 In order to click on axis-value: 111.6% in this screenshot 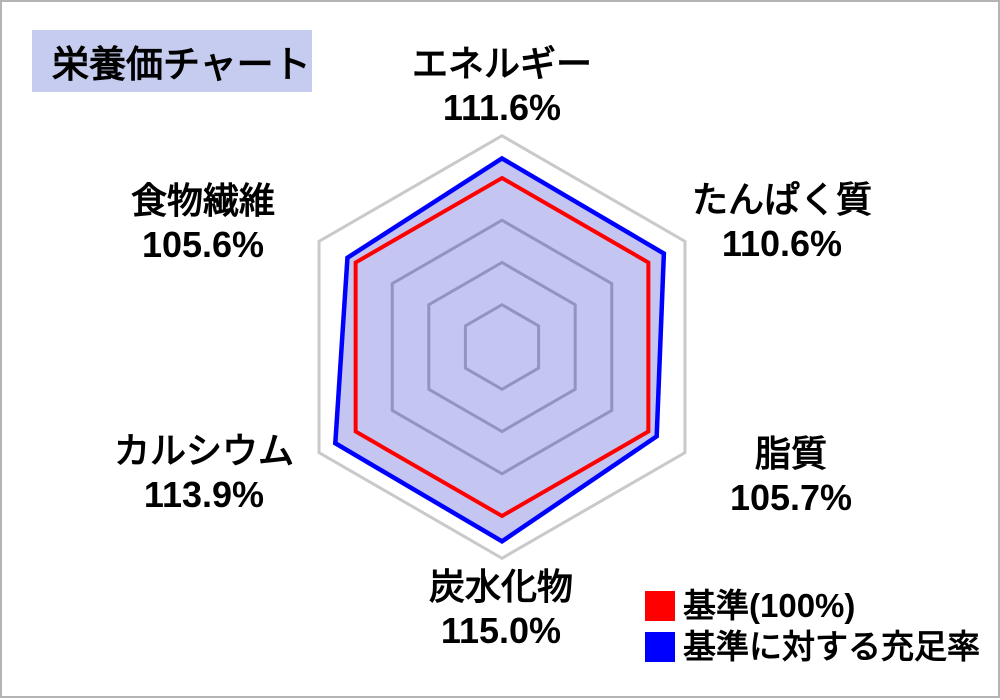, I will do `click(502, 107)`.